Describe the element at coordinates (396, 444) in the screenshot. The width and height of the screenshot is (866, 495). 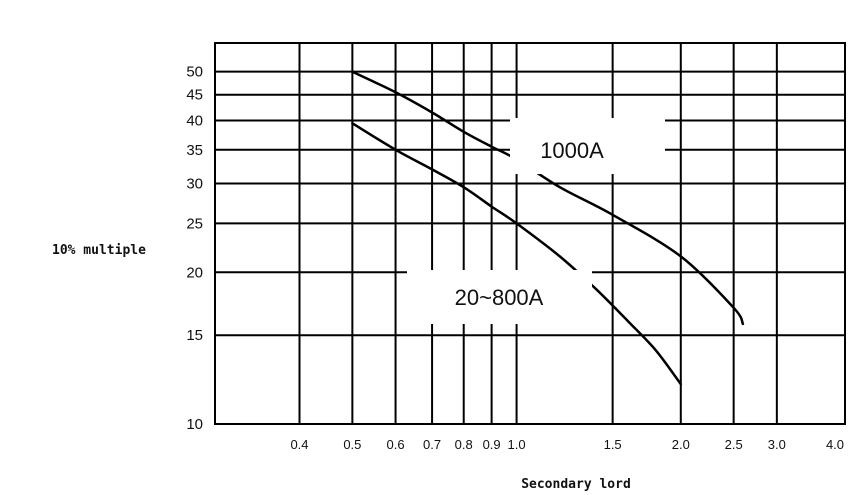
I see `x-tick-label: 0.6` at that location.